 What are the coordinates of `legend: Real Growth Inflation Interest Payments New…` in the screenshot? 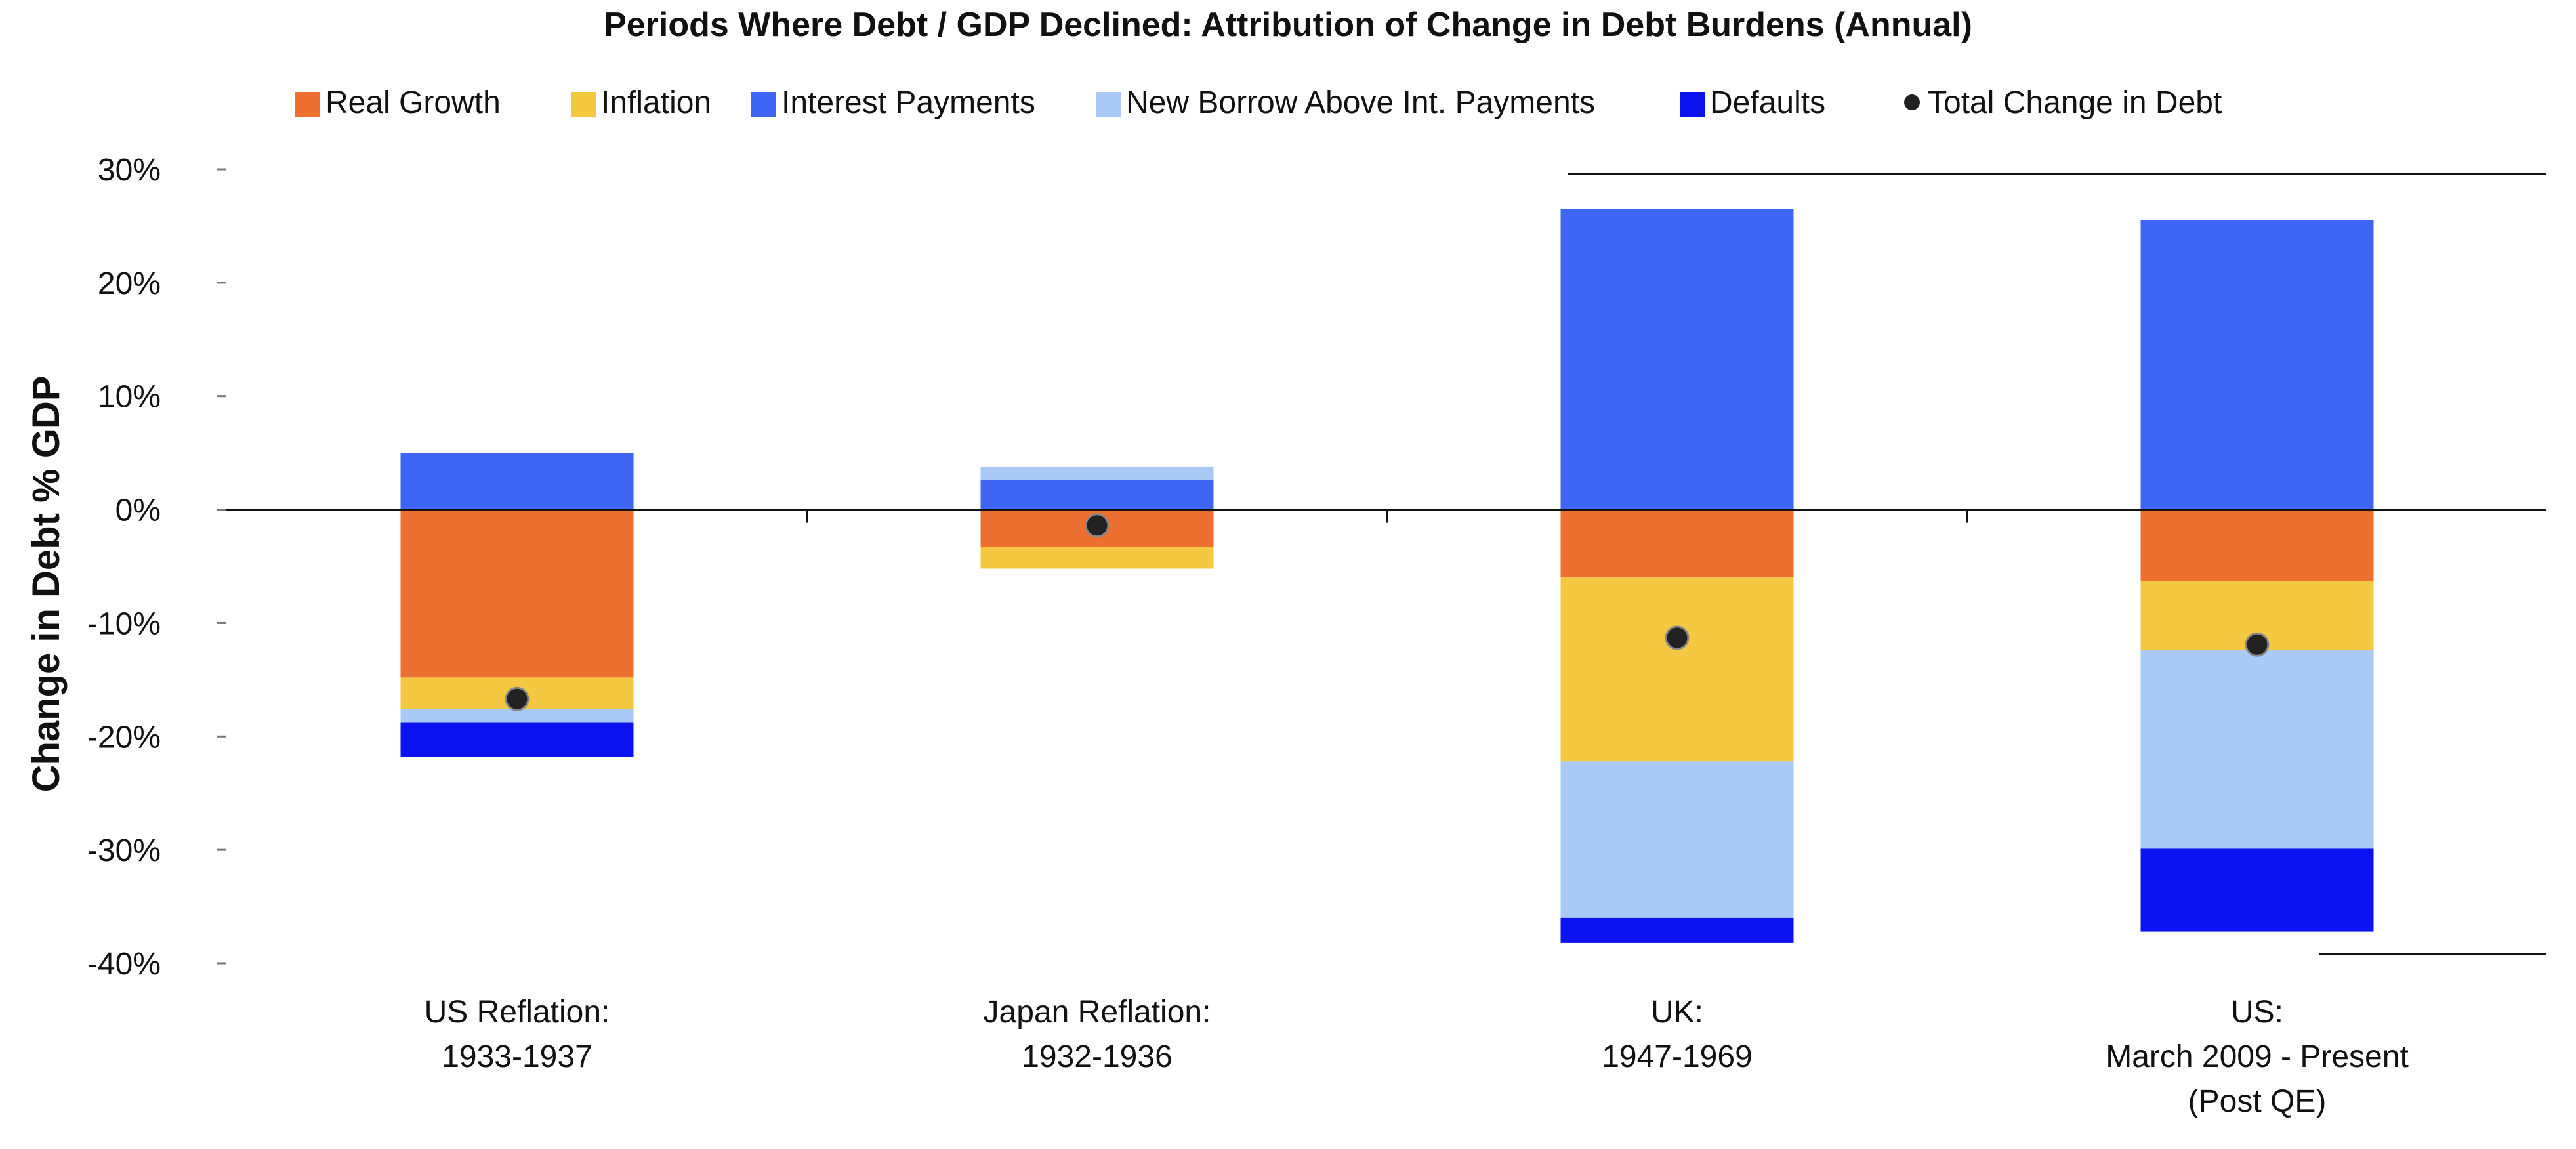 It's located at (1259, 102).